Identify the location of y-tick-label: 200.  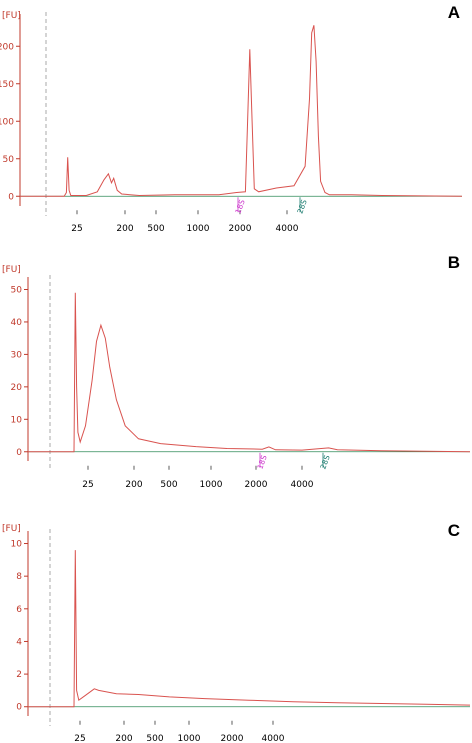
(7, 47).